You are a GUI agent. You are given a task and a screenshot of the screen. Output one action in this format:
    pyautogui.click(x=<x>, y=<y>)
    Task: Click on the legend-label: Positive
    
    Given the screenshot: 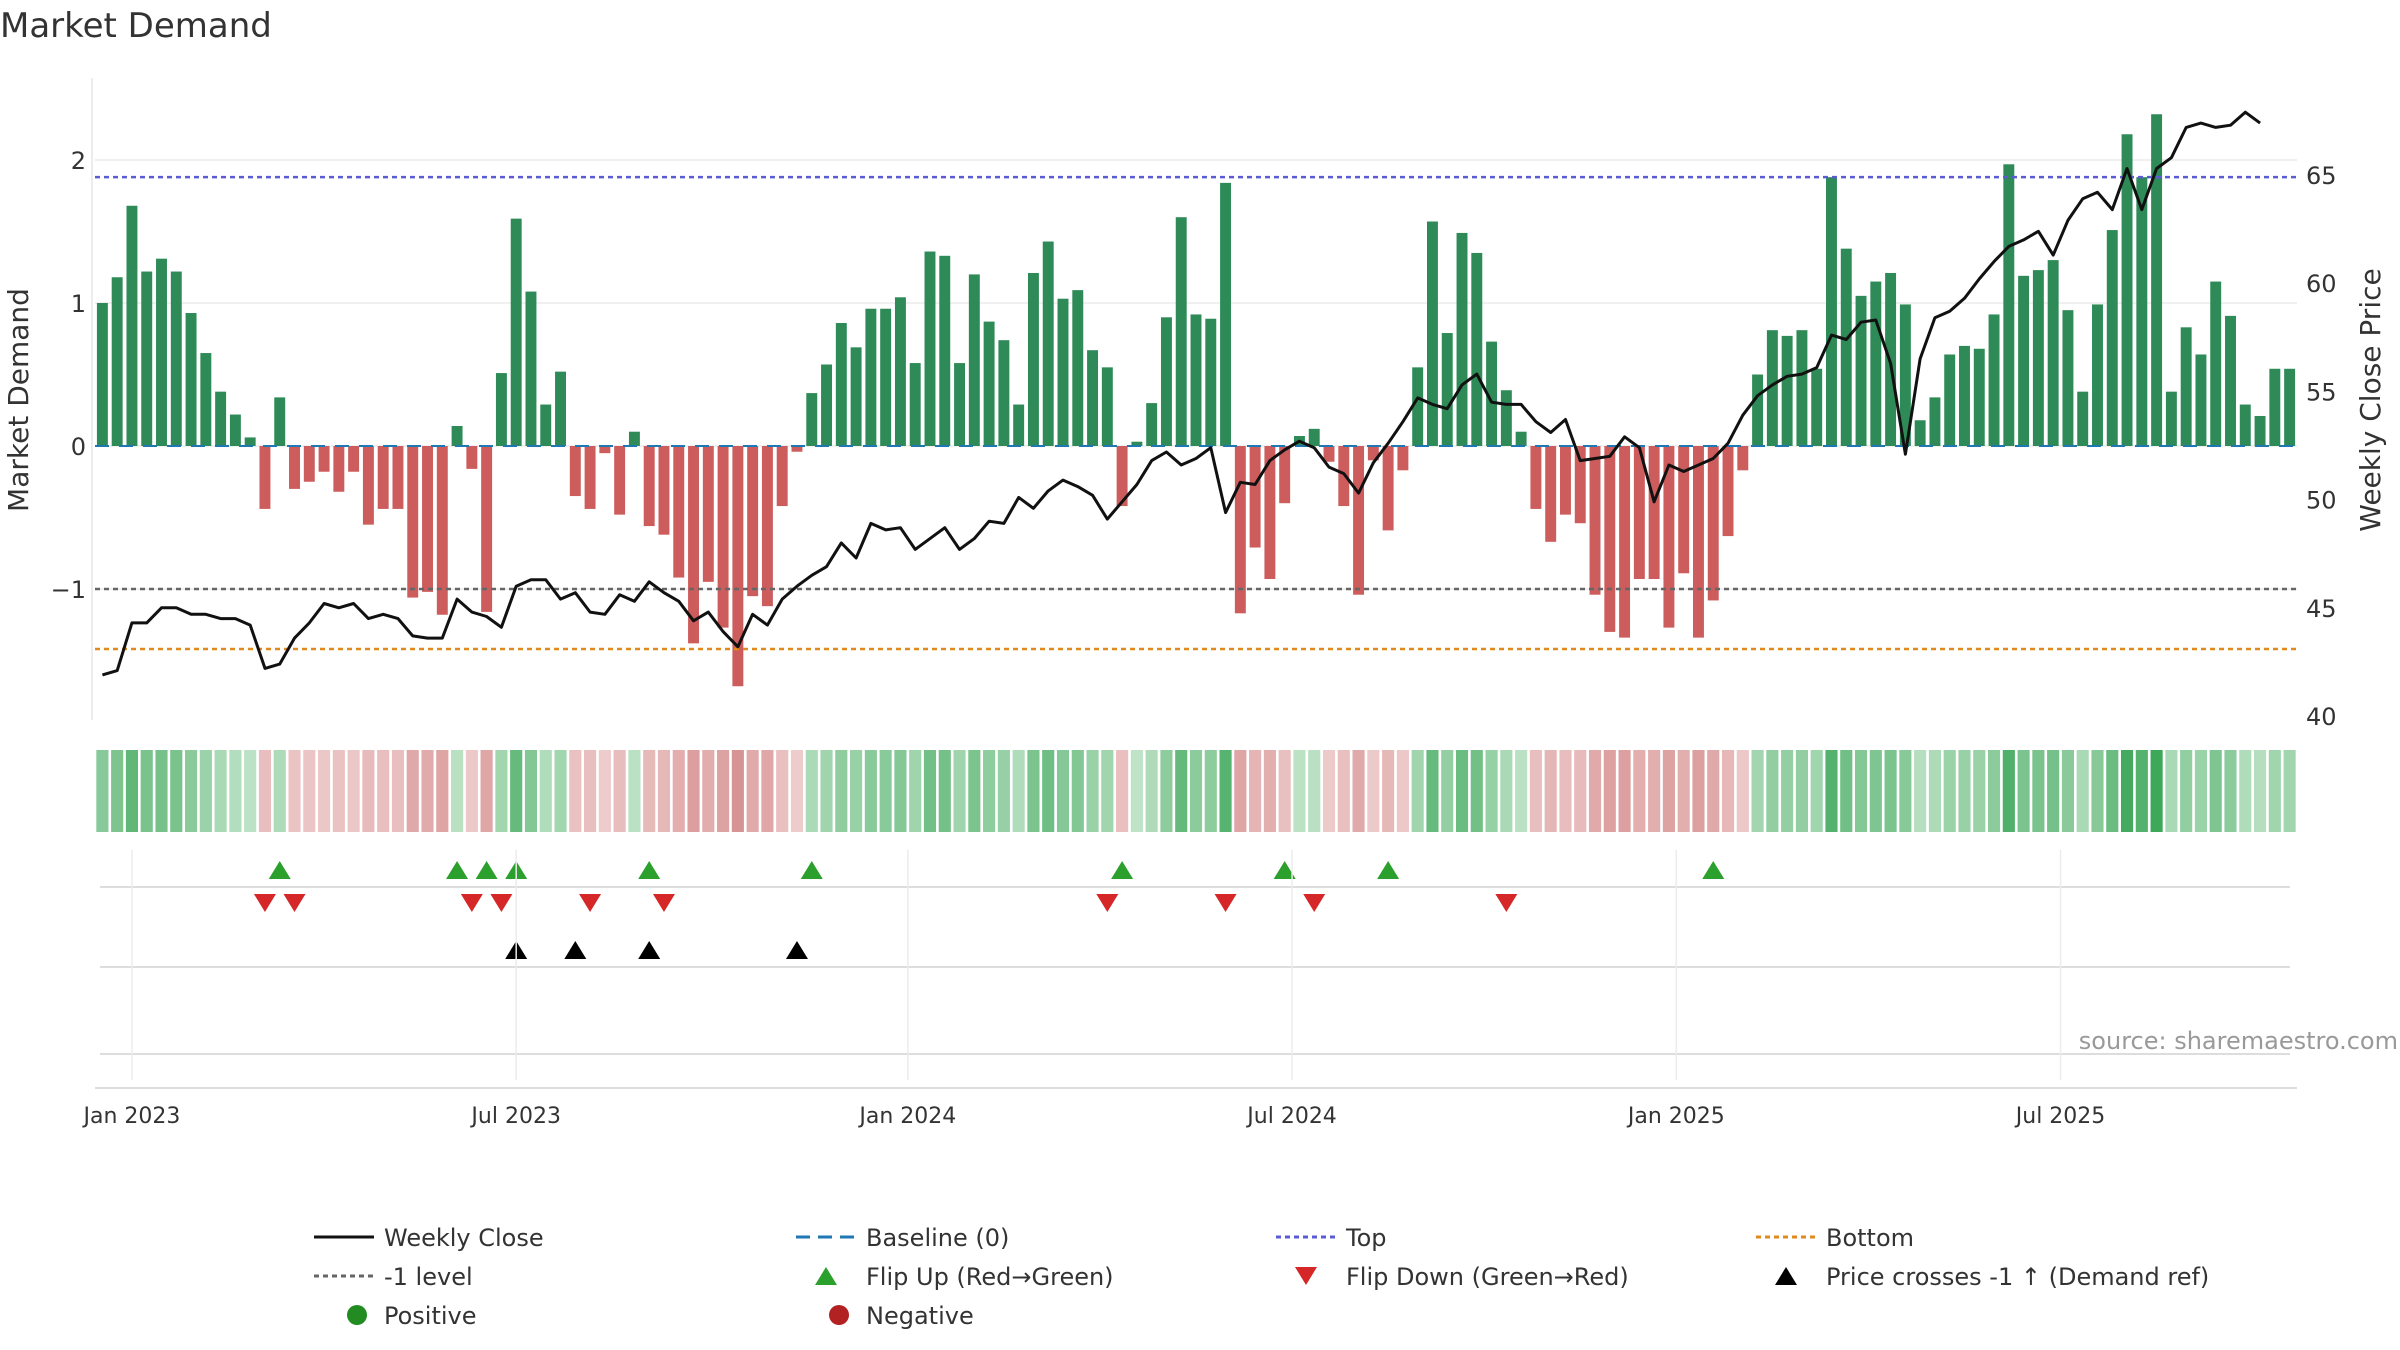 What is the action you would take?
    pyautogui.click(x=430, y=1316)
    